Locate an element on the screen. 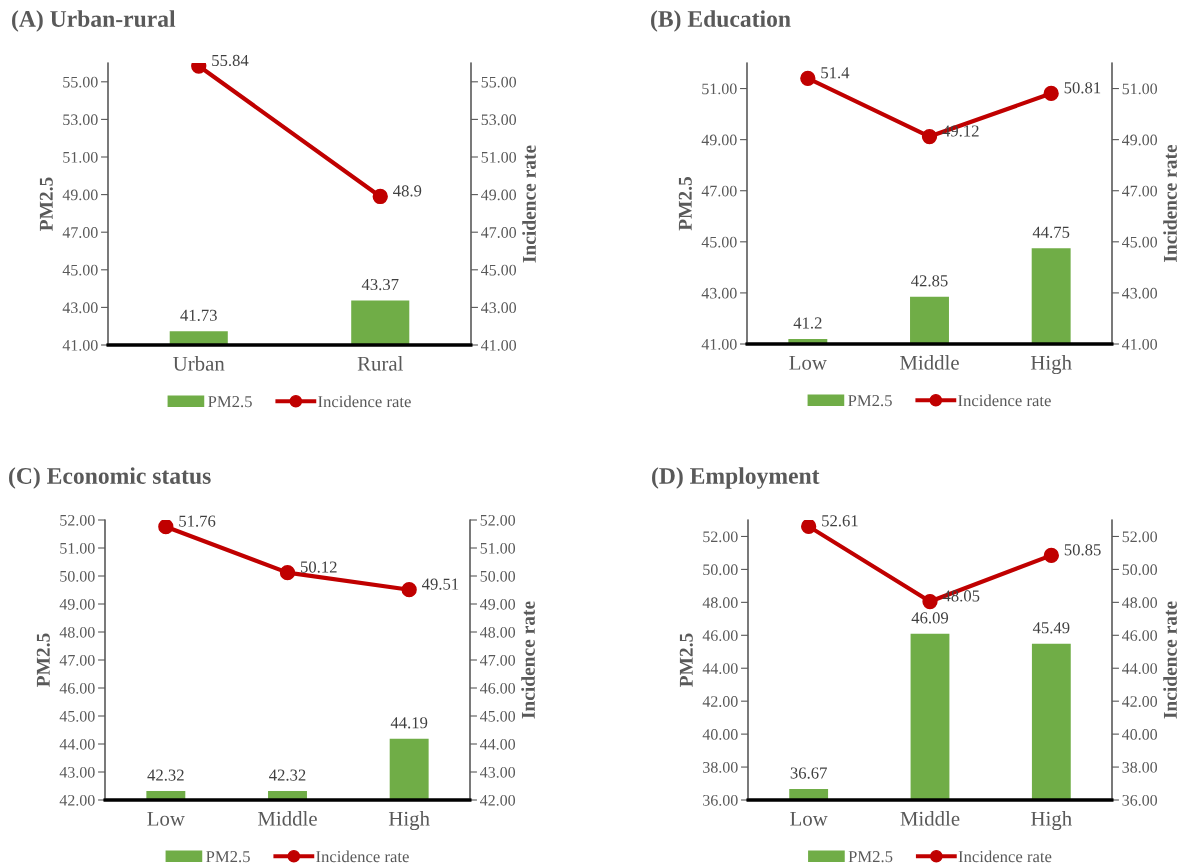 The width and height of the screenshot is (1189, 864). y-tick-label: 53.00 is located at coordinates (80, 120).